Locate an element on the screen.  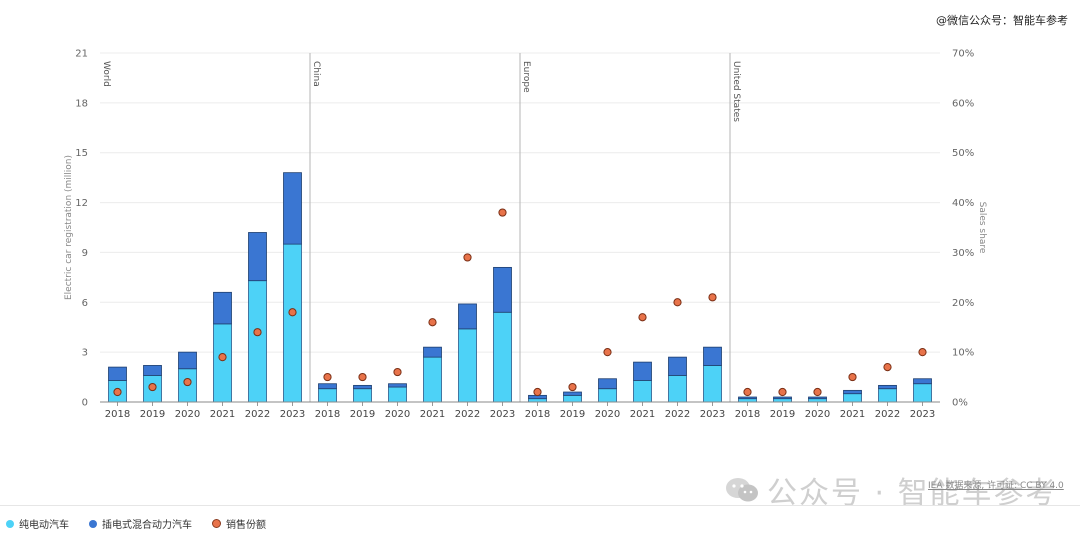
legend-item-phev: 插电式混合动力汽车 is located at coordinates (140, 523).